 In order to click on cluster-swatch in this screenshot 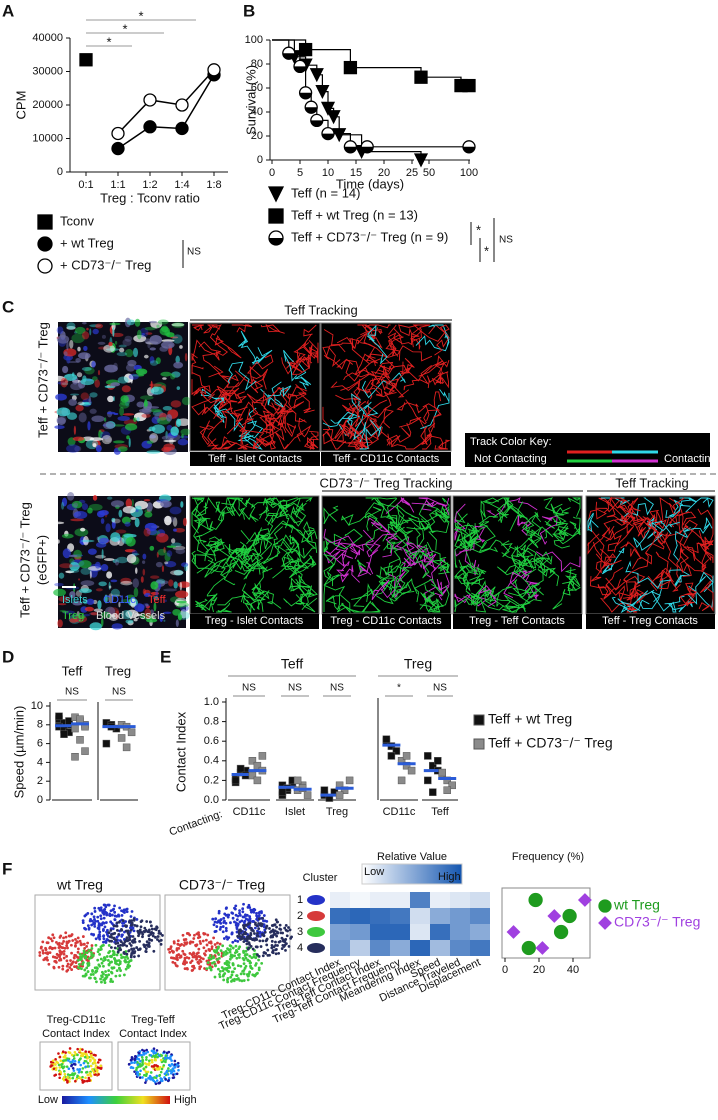, I will do `click(316, 916)`.